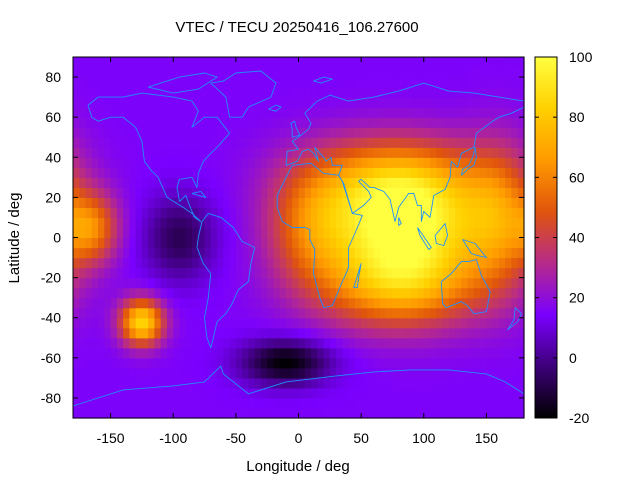  Describe the element at coordinates (577, 177) in the screenshot. I see `colorbar-tick-label: 60` at that location.